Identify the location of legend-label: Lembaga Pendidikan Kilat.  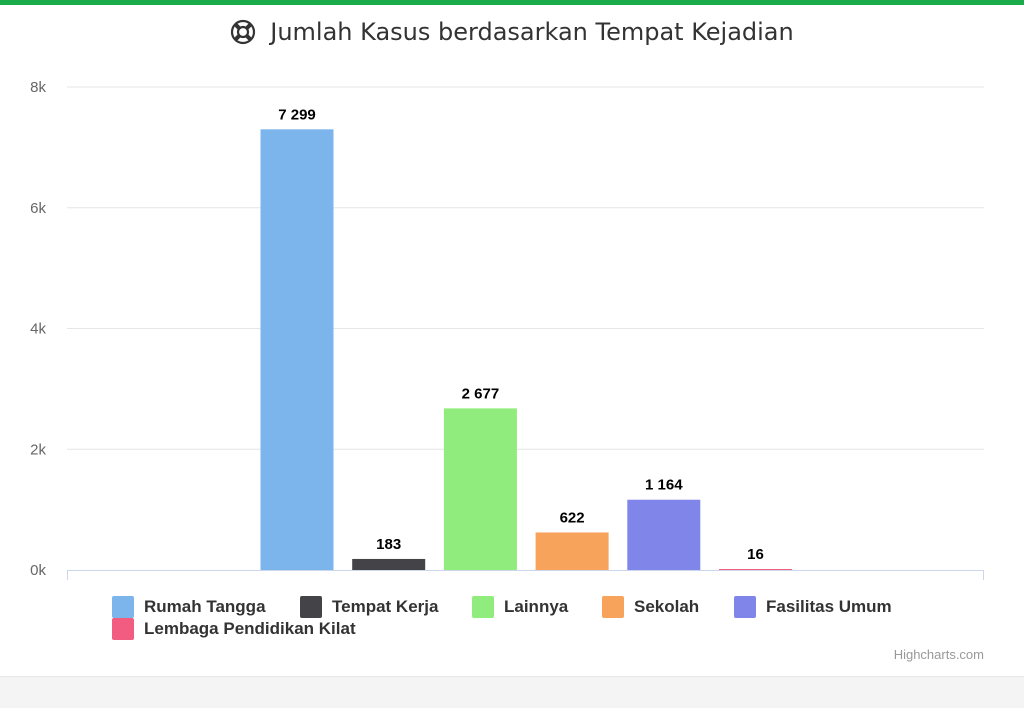
(250, 628).